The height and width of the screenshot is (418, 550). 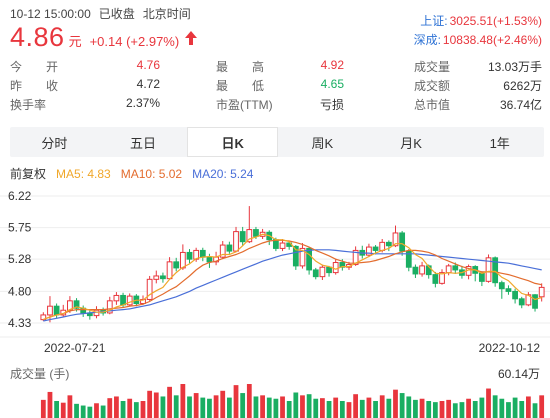 I want to click on index-sh: 上证: 3025.51(+1.53%), so click(x=457, y=21).